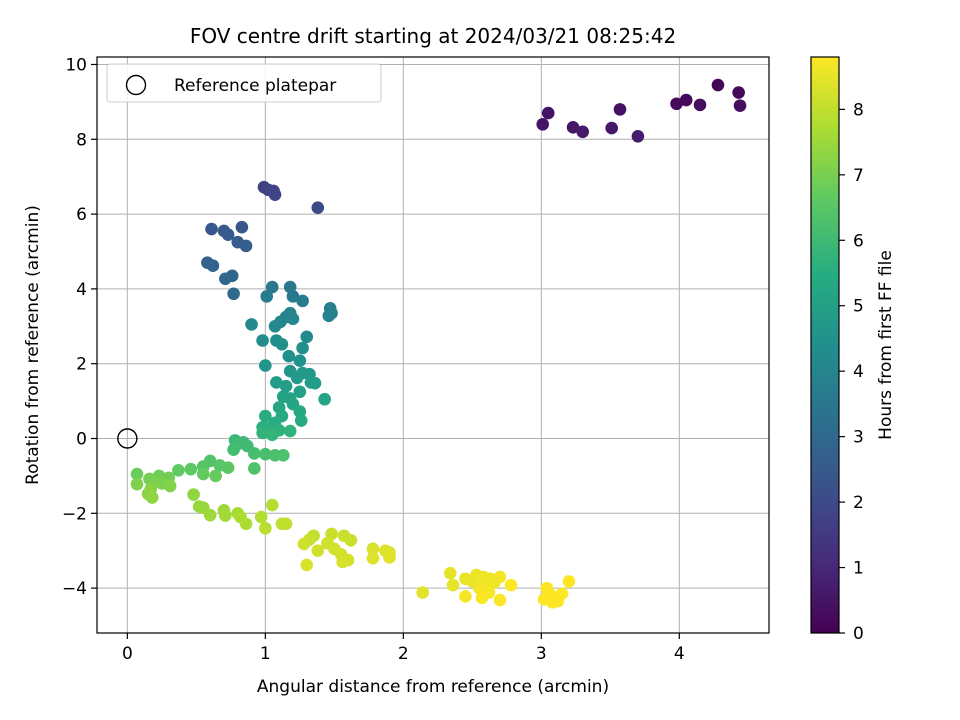  Describe the element at coordinates (858, 241) in the screenshot. I see `colorbar-tick-label: 6` at that location.